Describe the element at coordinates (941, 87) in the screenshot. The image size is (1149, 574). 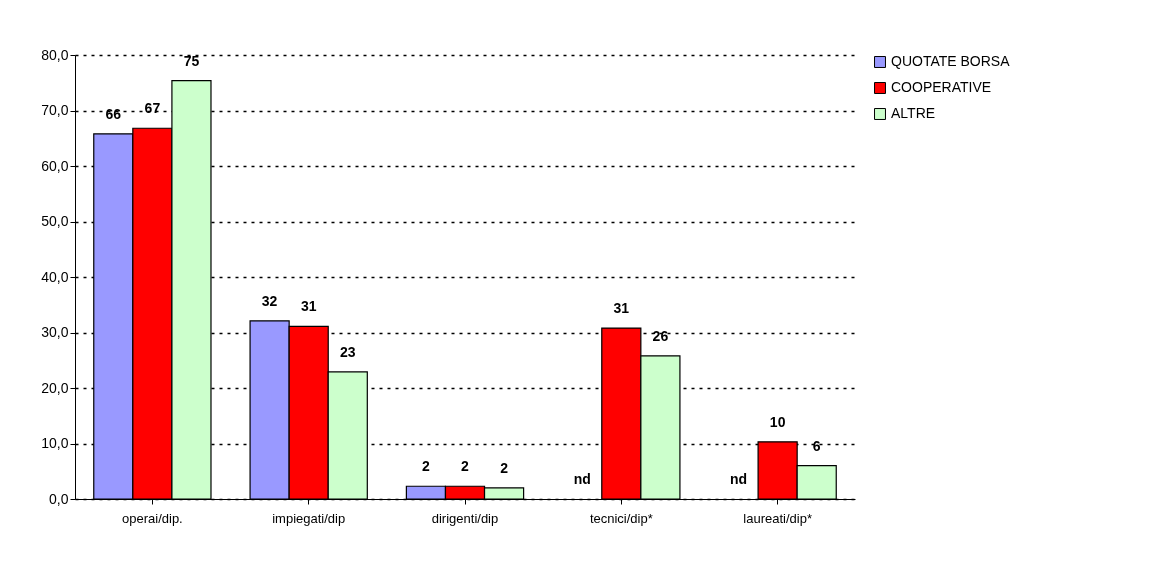
I see `legend-label: COOPERATIVE` at that location.